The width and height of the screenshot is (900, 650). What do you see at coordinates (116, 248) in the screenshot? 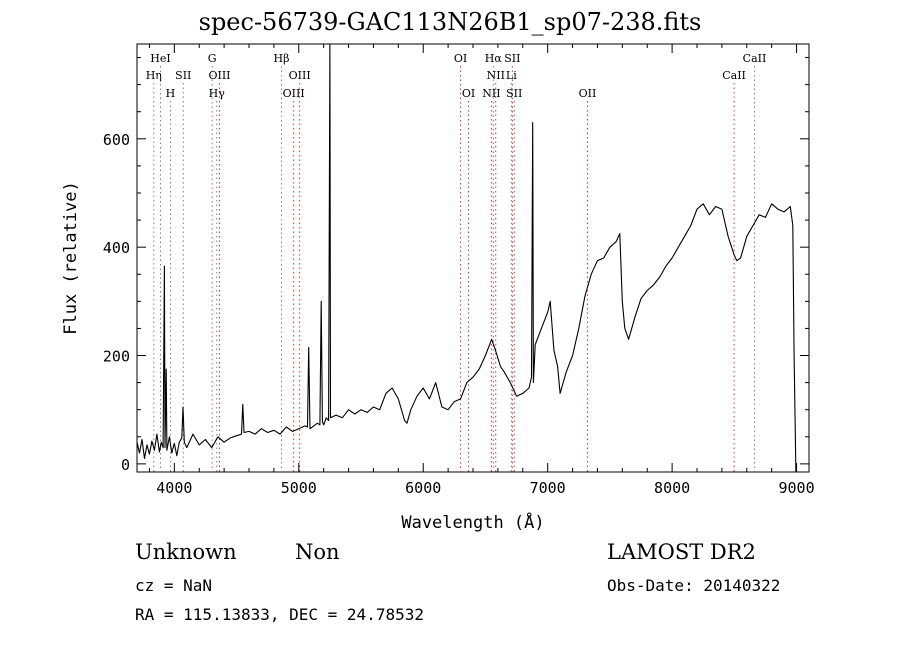
I see `y-tick-label: 400` at bounding box center [116, 248].